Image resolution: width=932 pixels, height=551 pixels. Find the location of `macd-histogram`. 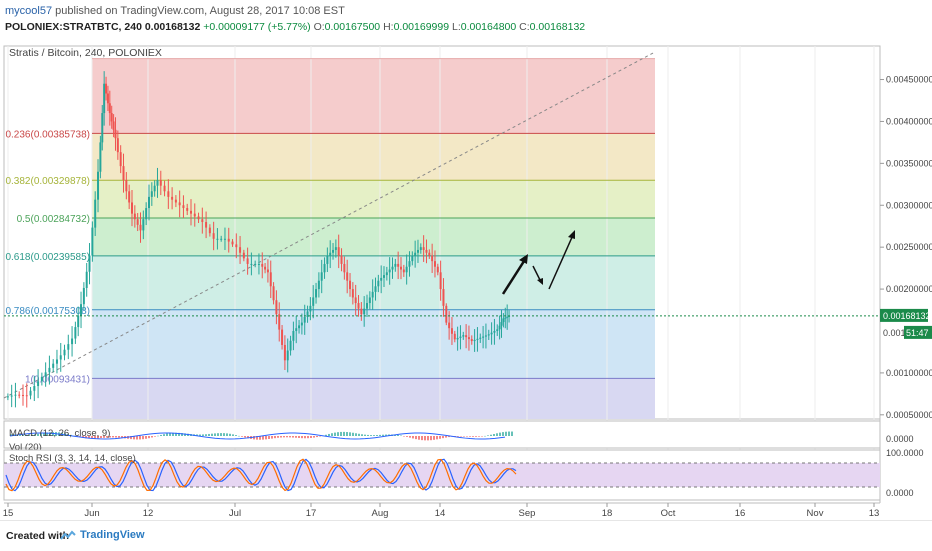

macd-histogram is located at coordinates (261, 436).